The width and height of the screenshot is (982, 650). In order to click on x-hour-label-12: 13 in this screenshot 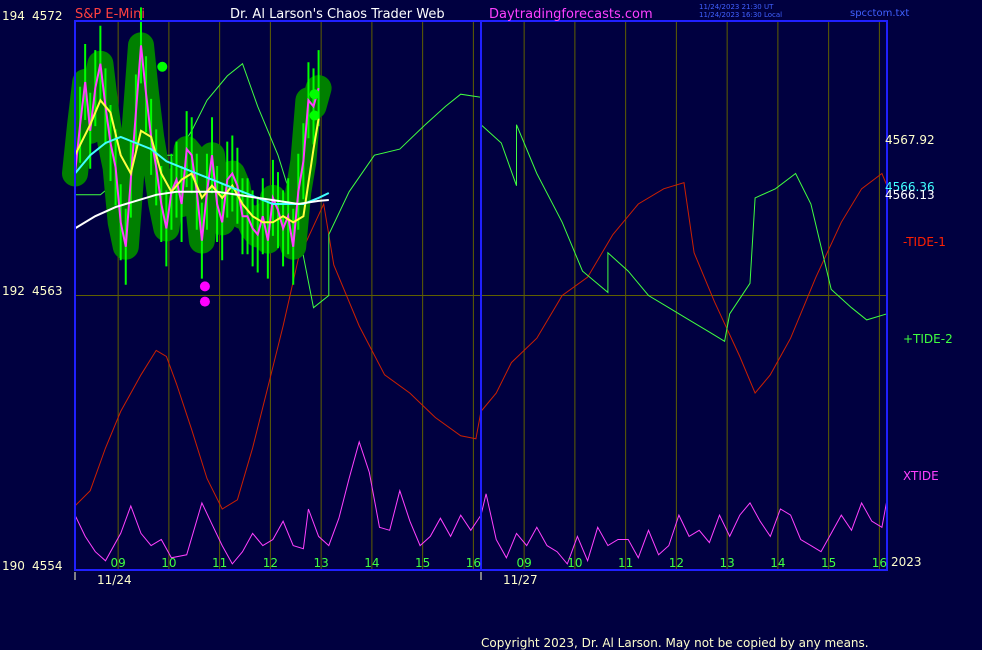, I will do `click(726, 563)`.